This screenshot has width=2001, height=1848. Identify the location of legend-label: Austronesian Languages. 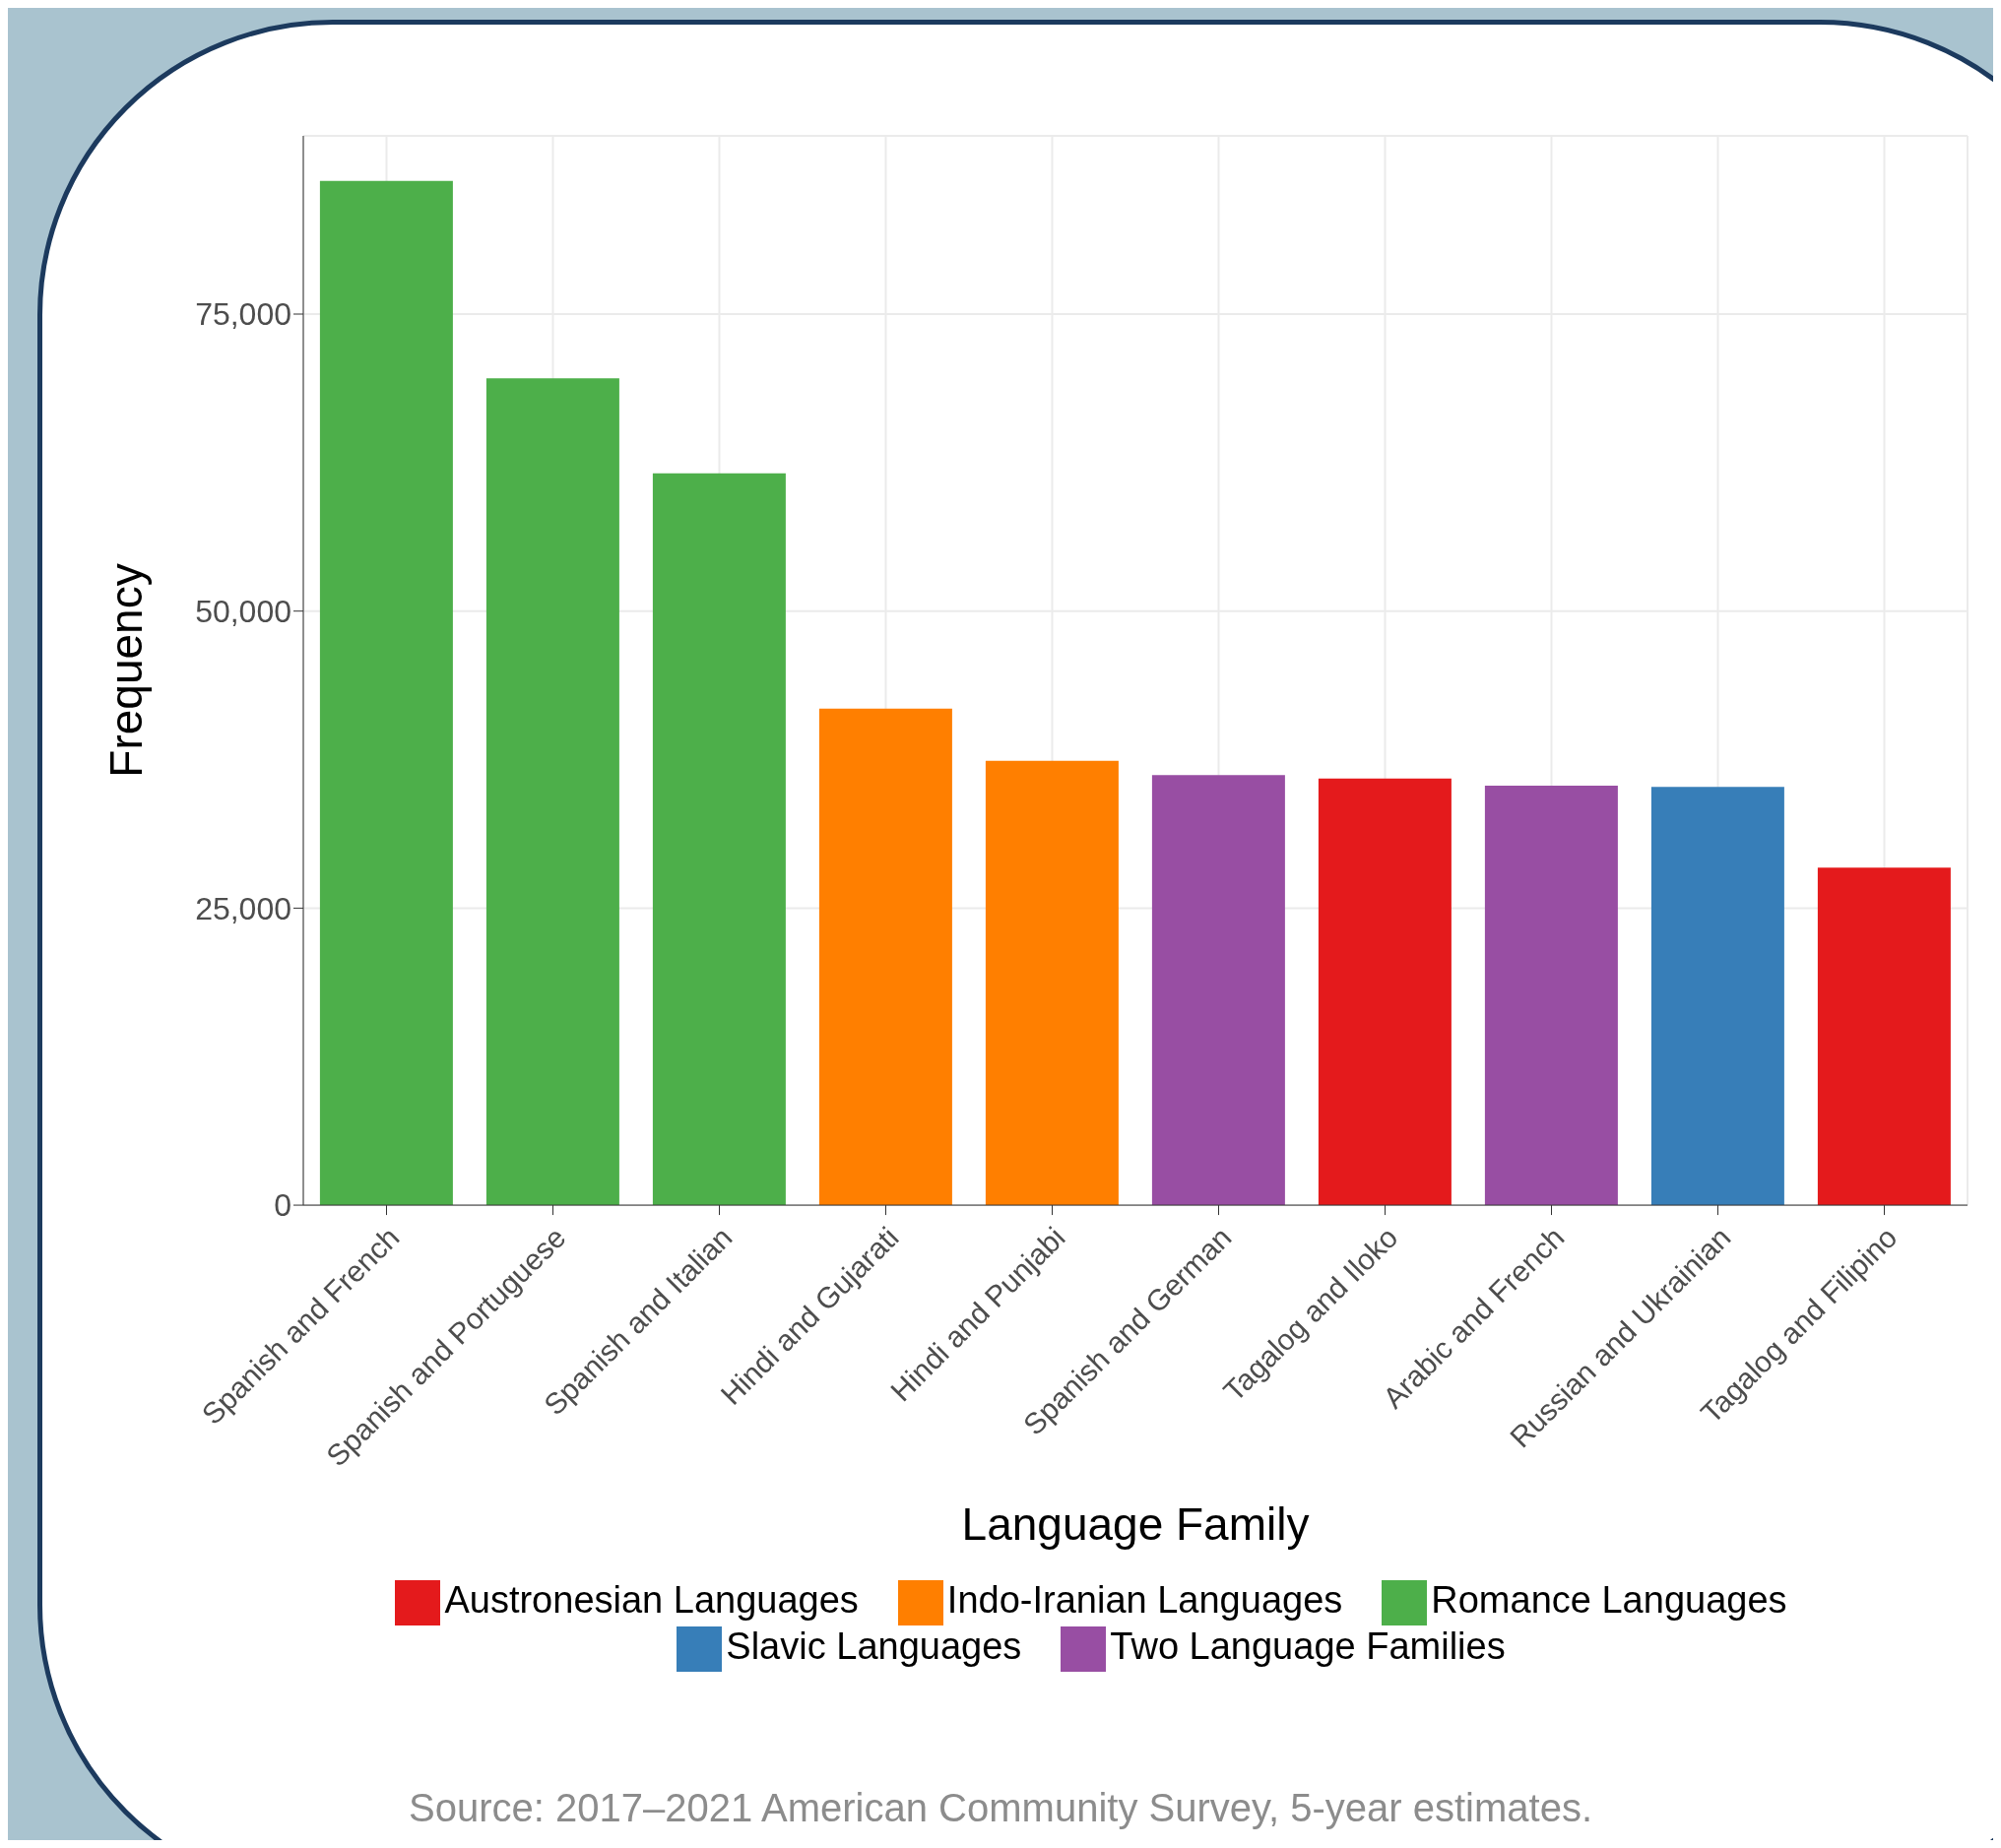
(651, 1600).